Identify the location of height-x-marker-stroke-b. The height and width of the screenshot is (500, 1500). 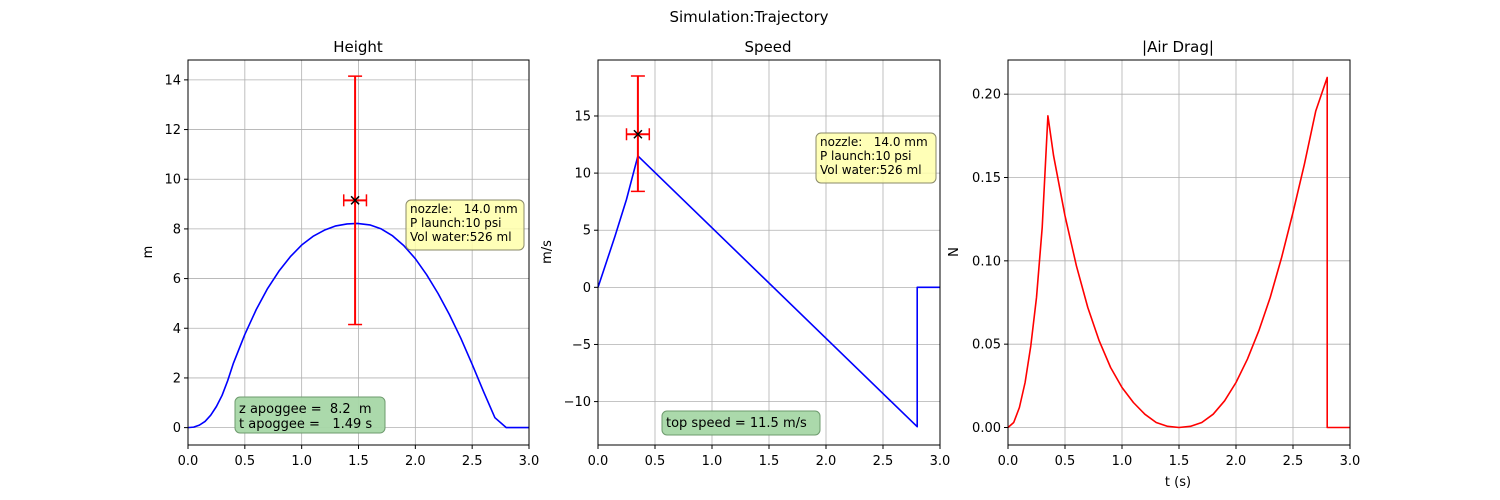
(355, 200).